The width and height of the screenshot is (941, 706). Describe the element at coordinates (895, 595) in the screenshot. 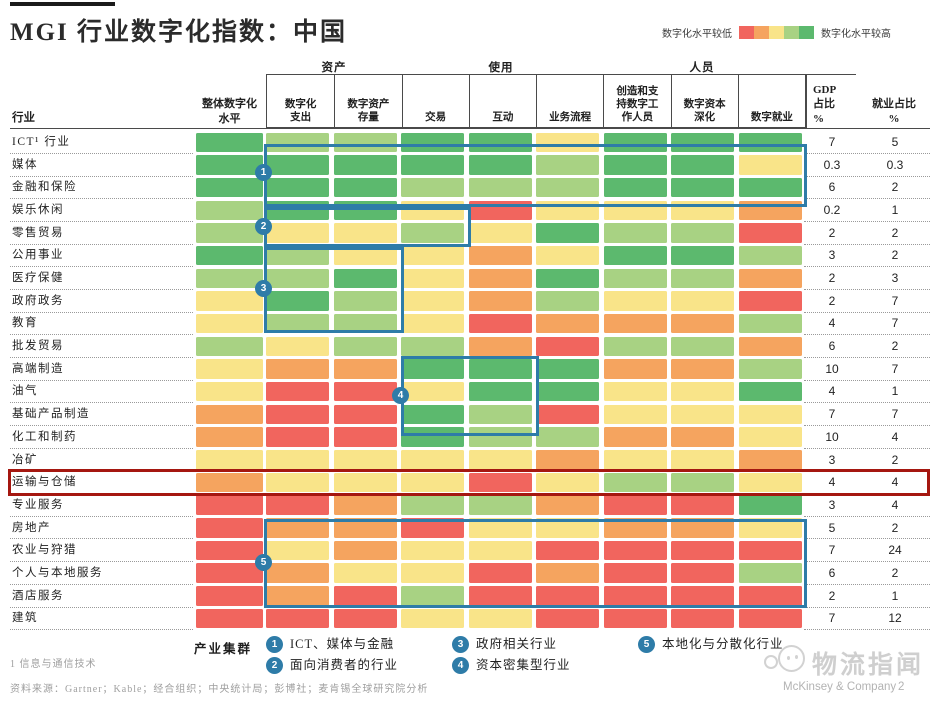

I see `employment-share-value: 1` at that location.